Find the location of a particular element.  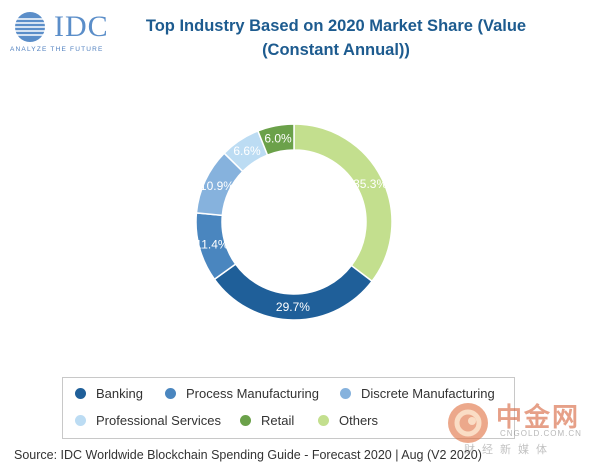

legend-label-professional-services: Professional Services is located at coordinates (158, 420).